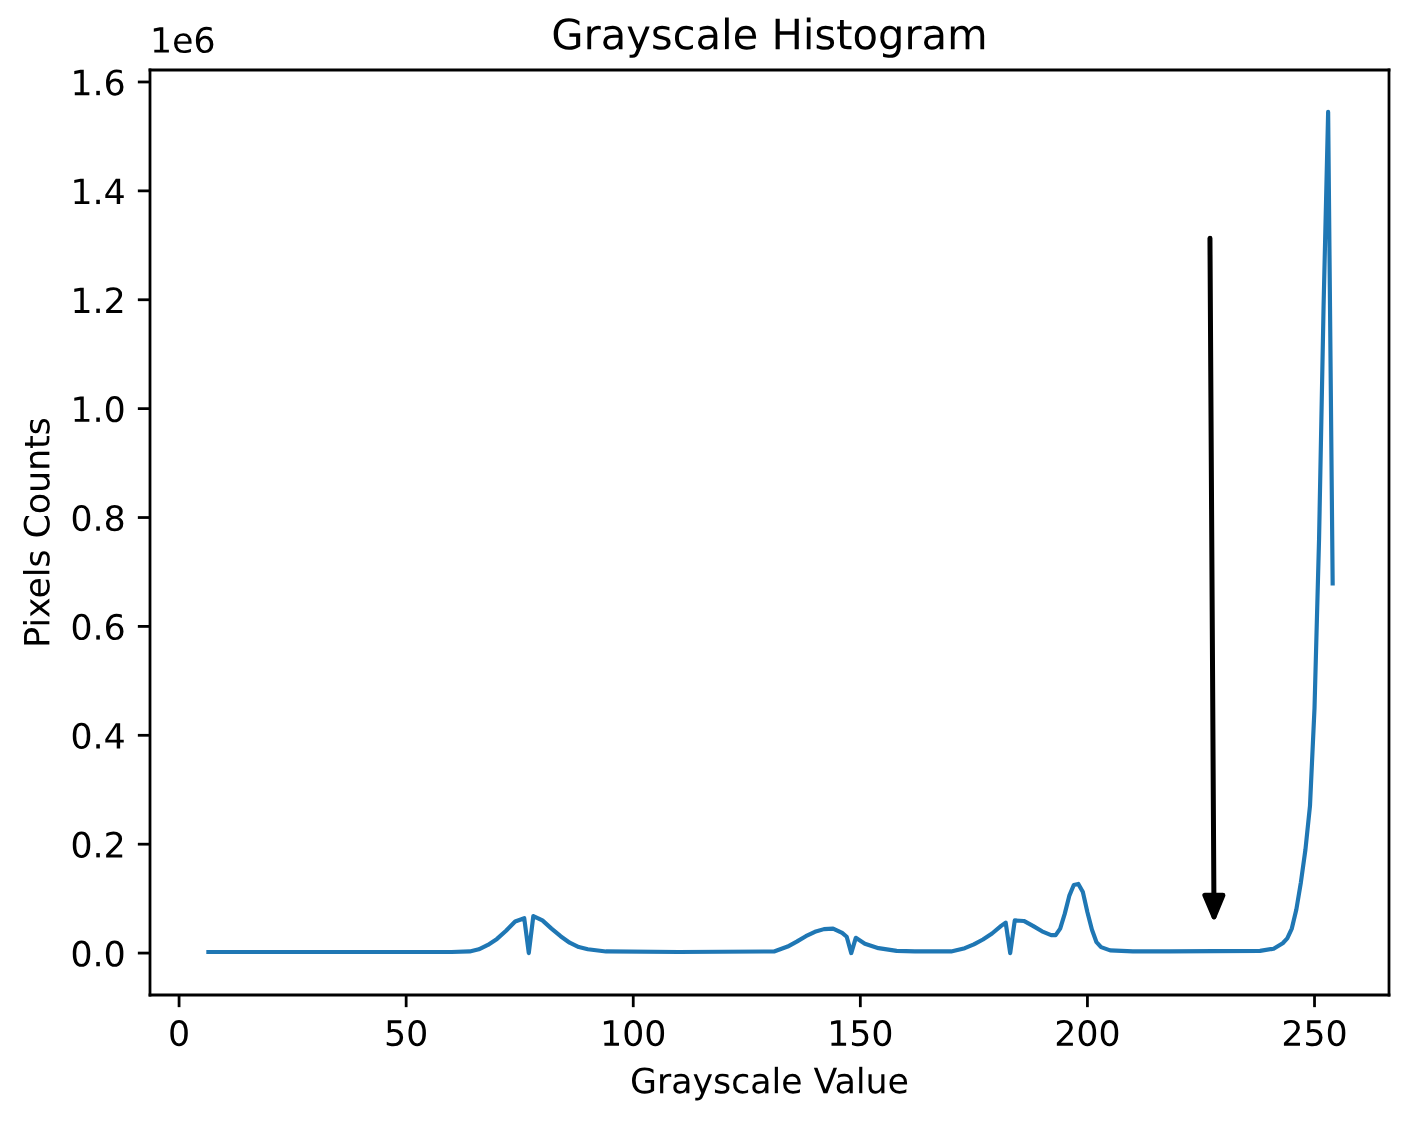  What do you see at coordinates (36, 531) in the screenshot?
I see `y-axis-title: Pixels Counts` at bounding box center [36, 531].